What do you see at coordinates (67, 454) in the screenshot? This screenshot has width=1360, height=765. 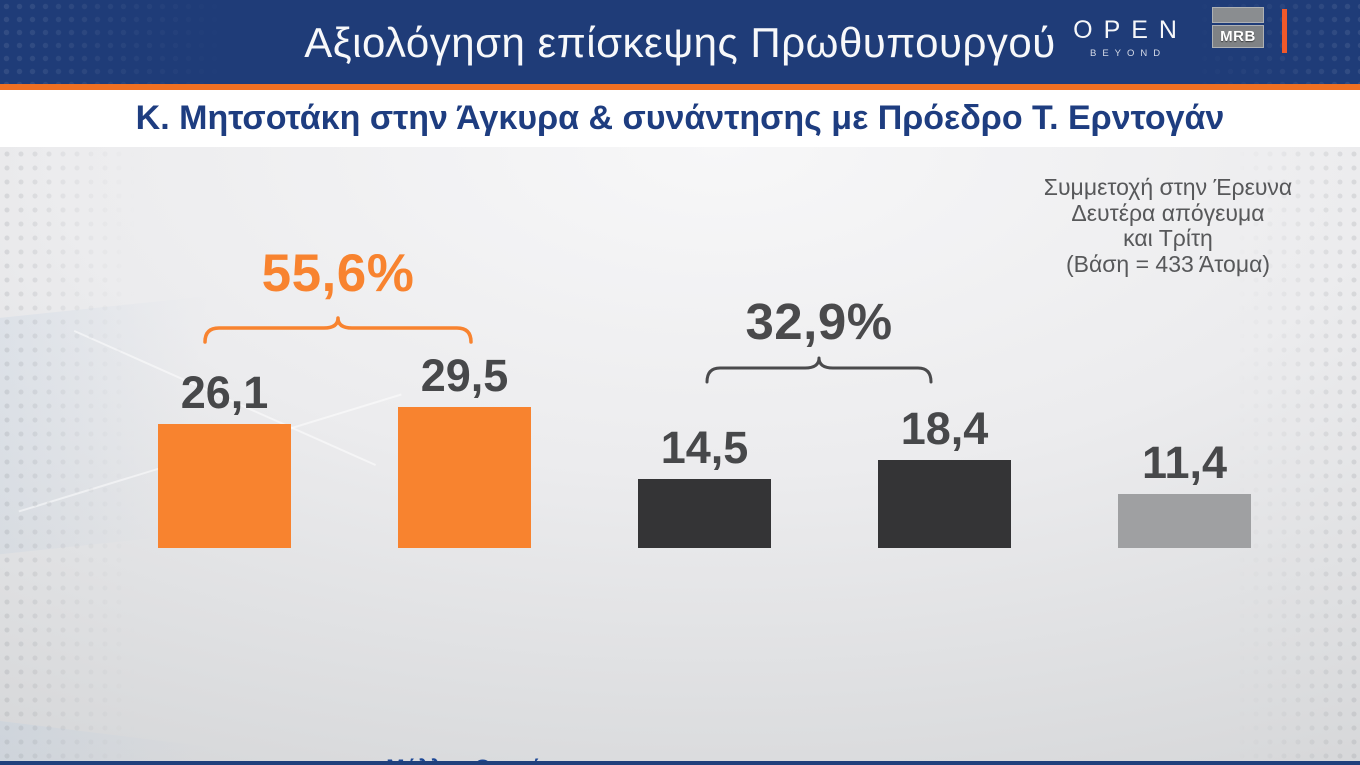 I see `dot-pattern-left` at bounding box center [67, 454].